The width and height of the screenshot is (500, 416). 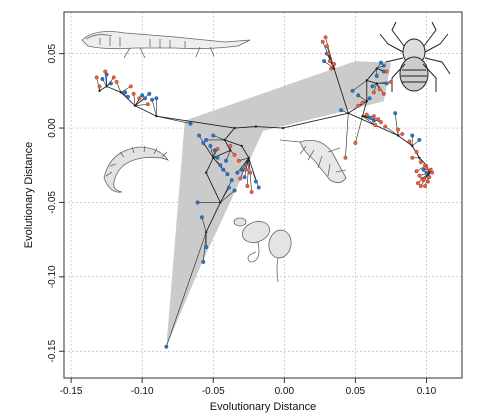 What do you see at coordinates (248, 387) in the screenshot?
I see `x-axis: -0.15 -0.10 -0.05 0.00 0.05 0.10` at bounding box center [248, 387].